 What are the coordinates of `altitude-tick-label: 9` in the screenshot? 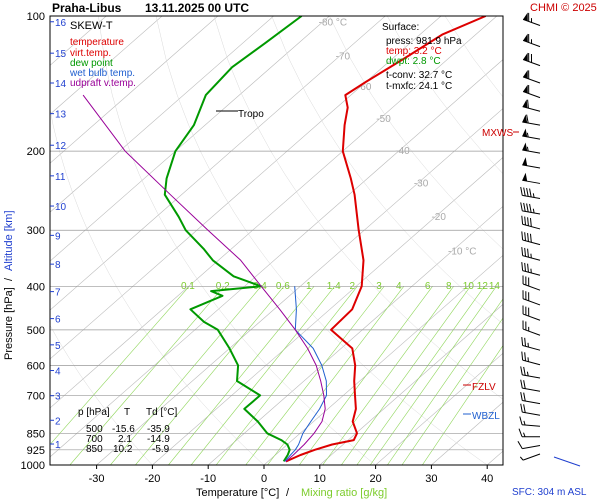 It's located at (58, 236).